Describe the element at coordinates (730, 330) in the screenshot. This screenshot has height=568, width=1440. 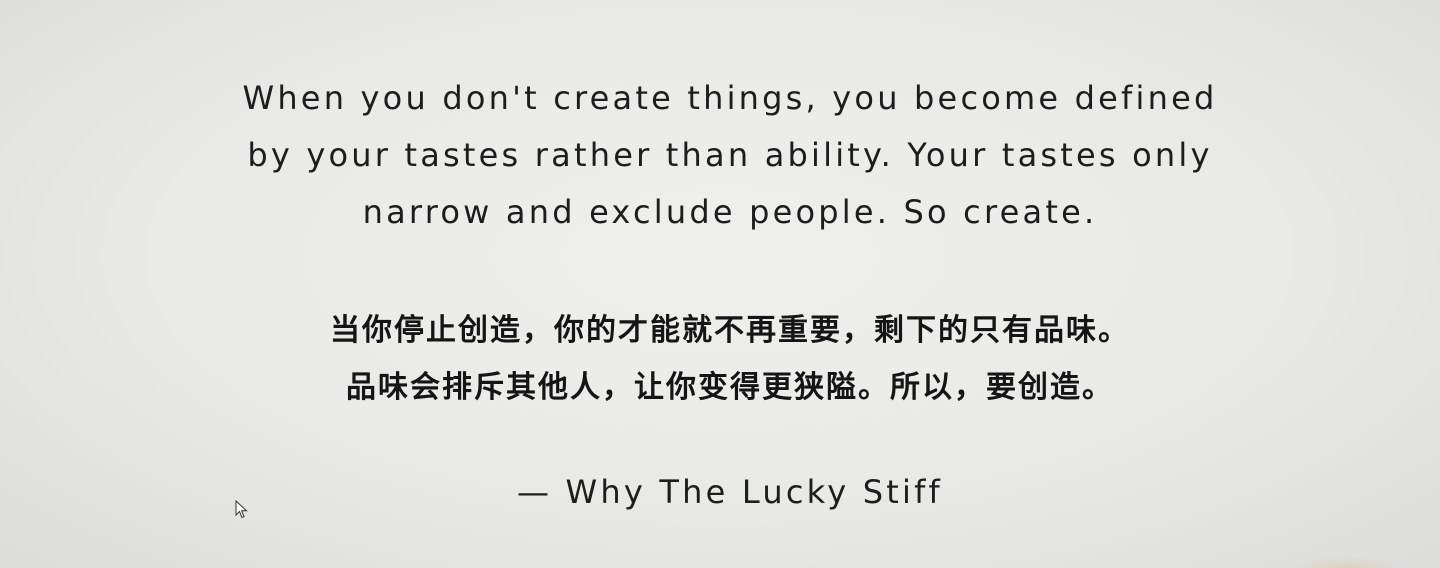
I see `chinese-quote-line-1: 当你停止创造，你的才能就不再重要，剩下的只有品味。` at that location.